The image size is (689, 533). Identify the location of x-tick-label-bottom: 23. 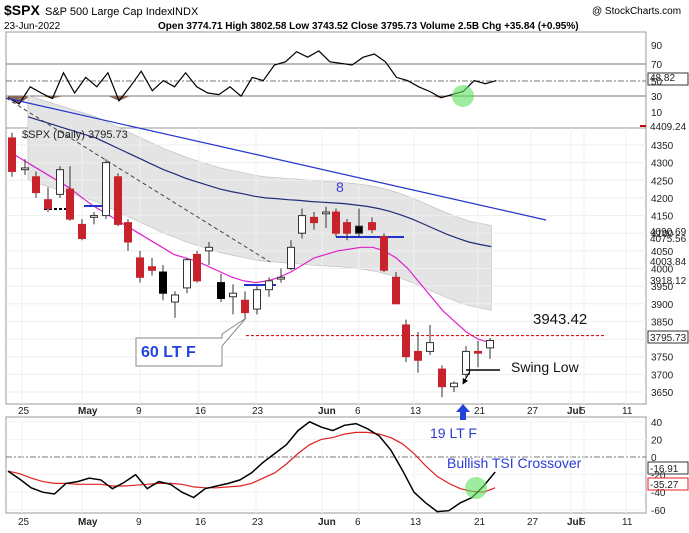
(258, 522).